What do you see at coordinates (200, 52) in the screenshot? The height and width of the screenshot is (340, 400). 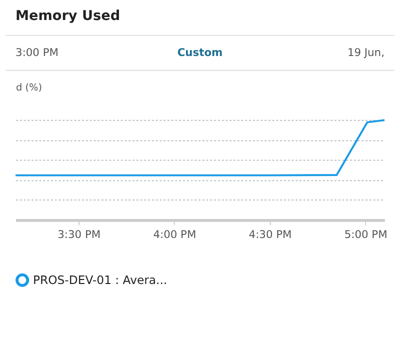 I see `text: Custom` at bounding box center [200, 52].